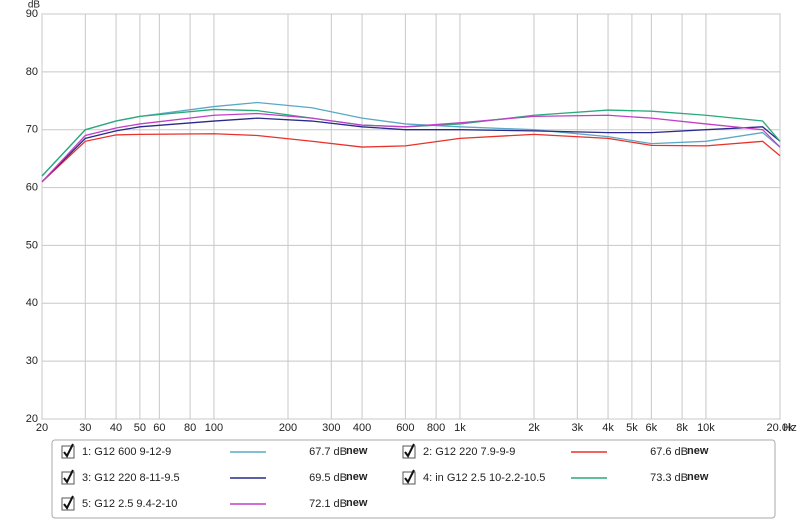 The width and height of the screenshot is (800, 520). I want to click on x-tick-label: 30, so click(85, 428).